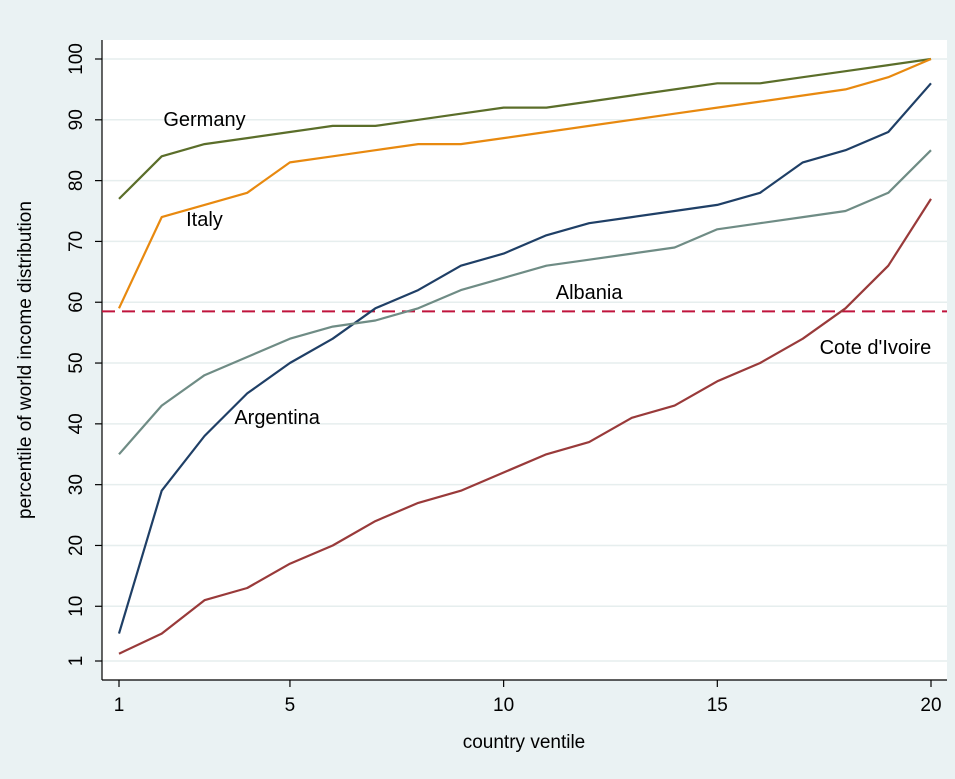  I want to click on y-tick-label: 90, so click(76, 119).